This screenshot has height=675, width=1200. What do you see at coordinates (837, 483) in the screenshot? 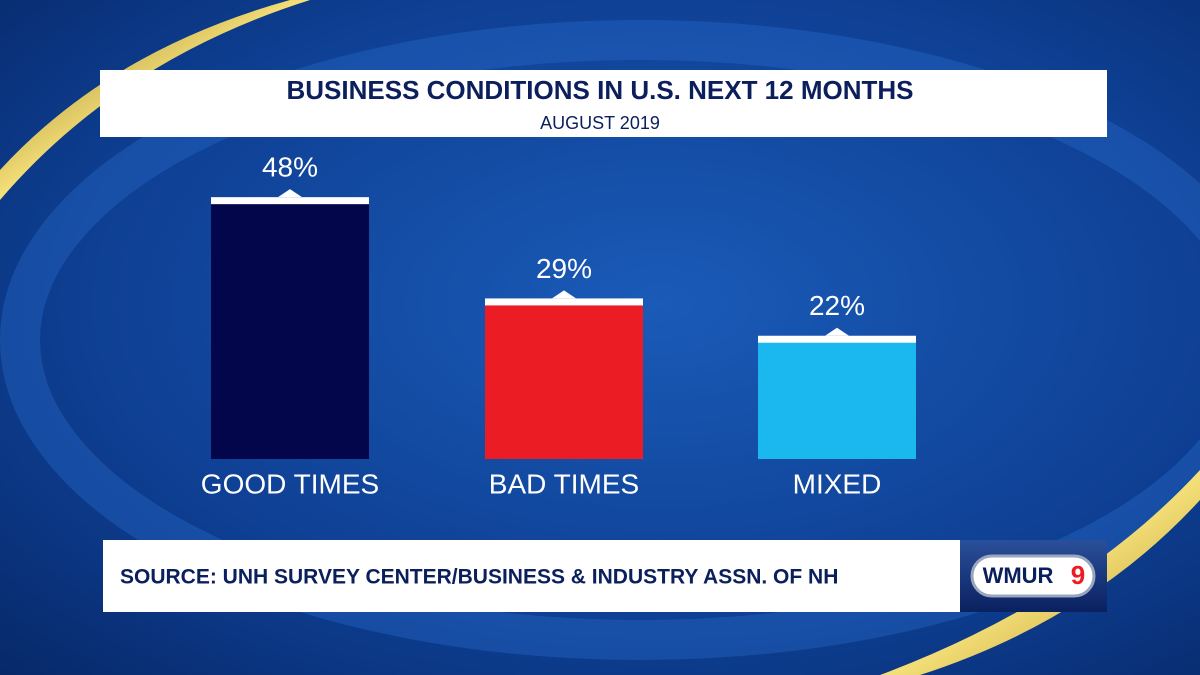
I see `x-tick-label: MIXED` at bounding box center [837, 483].